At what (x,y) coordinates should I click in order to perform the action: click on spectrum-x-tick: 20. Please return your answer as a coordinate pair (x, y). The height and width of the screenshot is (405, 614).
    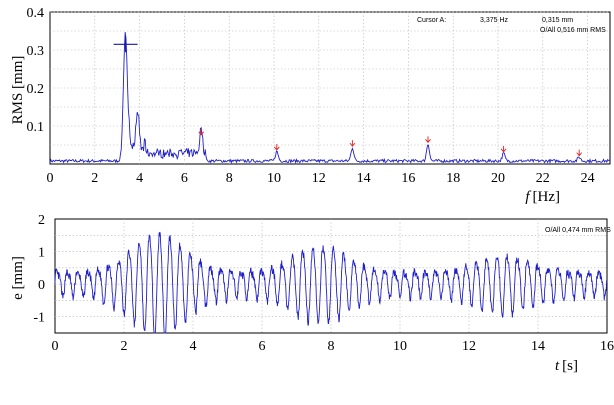
    Looking at the image, I should click on (498, 178).